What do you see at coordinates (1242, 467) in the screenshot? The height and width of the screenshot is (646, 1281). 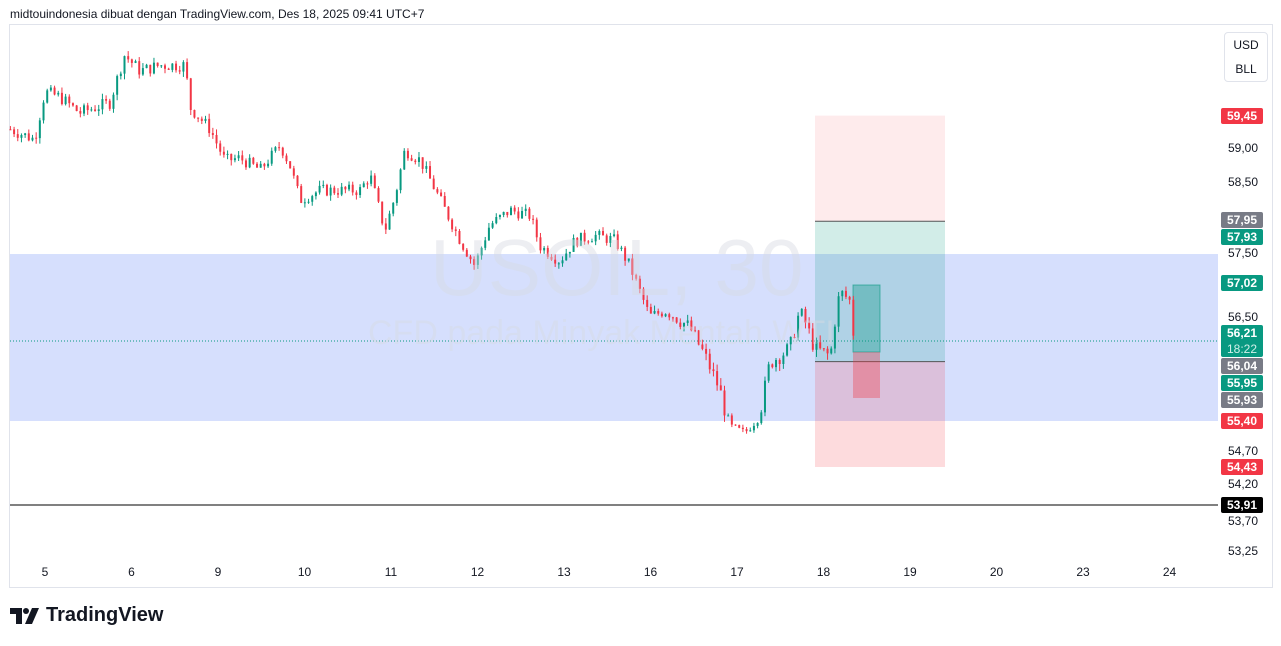 I see `price-label: 54,43` at bounding box center [1242, 467].